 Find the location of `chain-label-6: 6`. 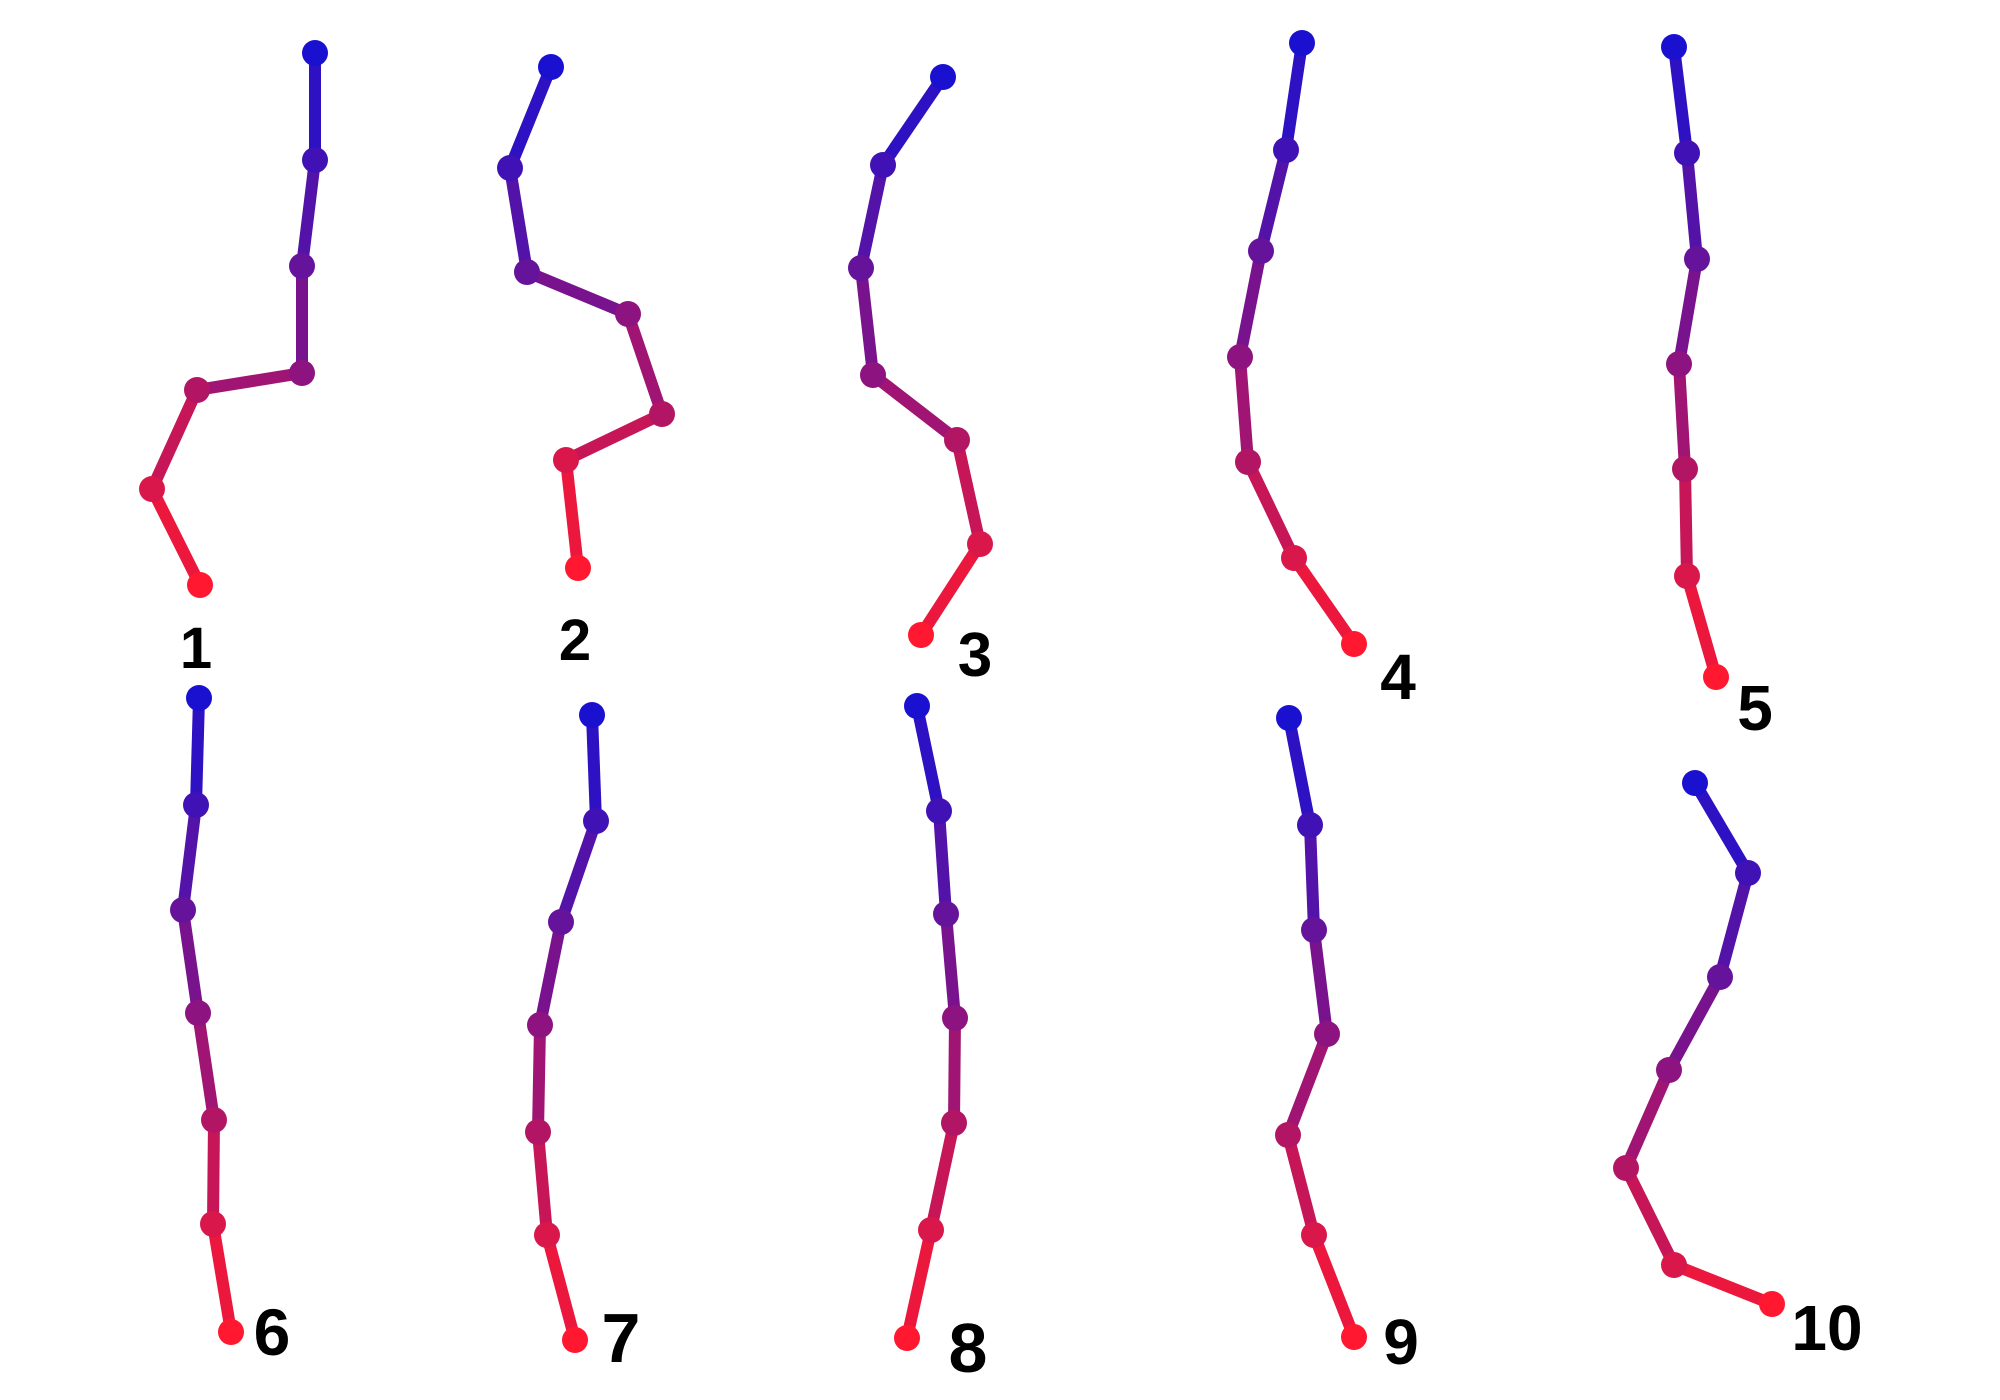

chain-label-6: 6 is located at coordinates (272, 1332).